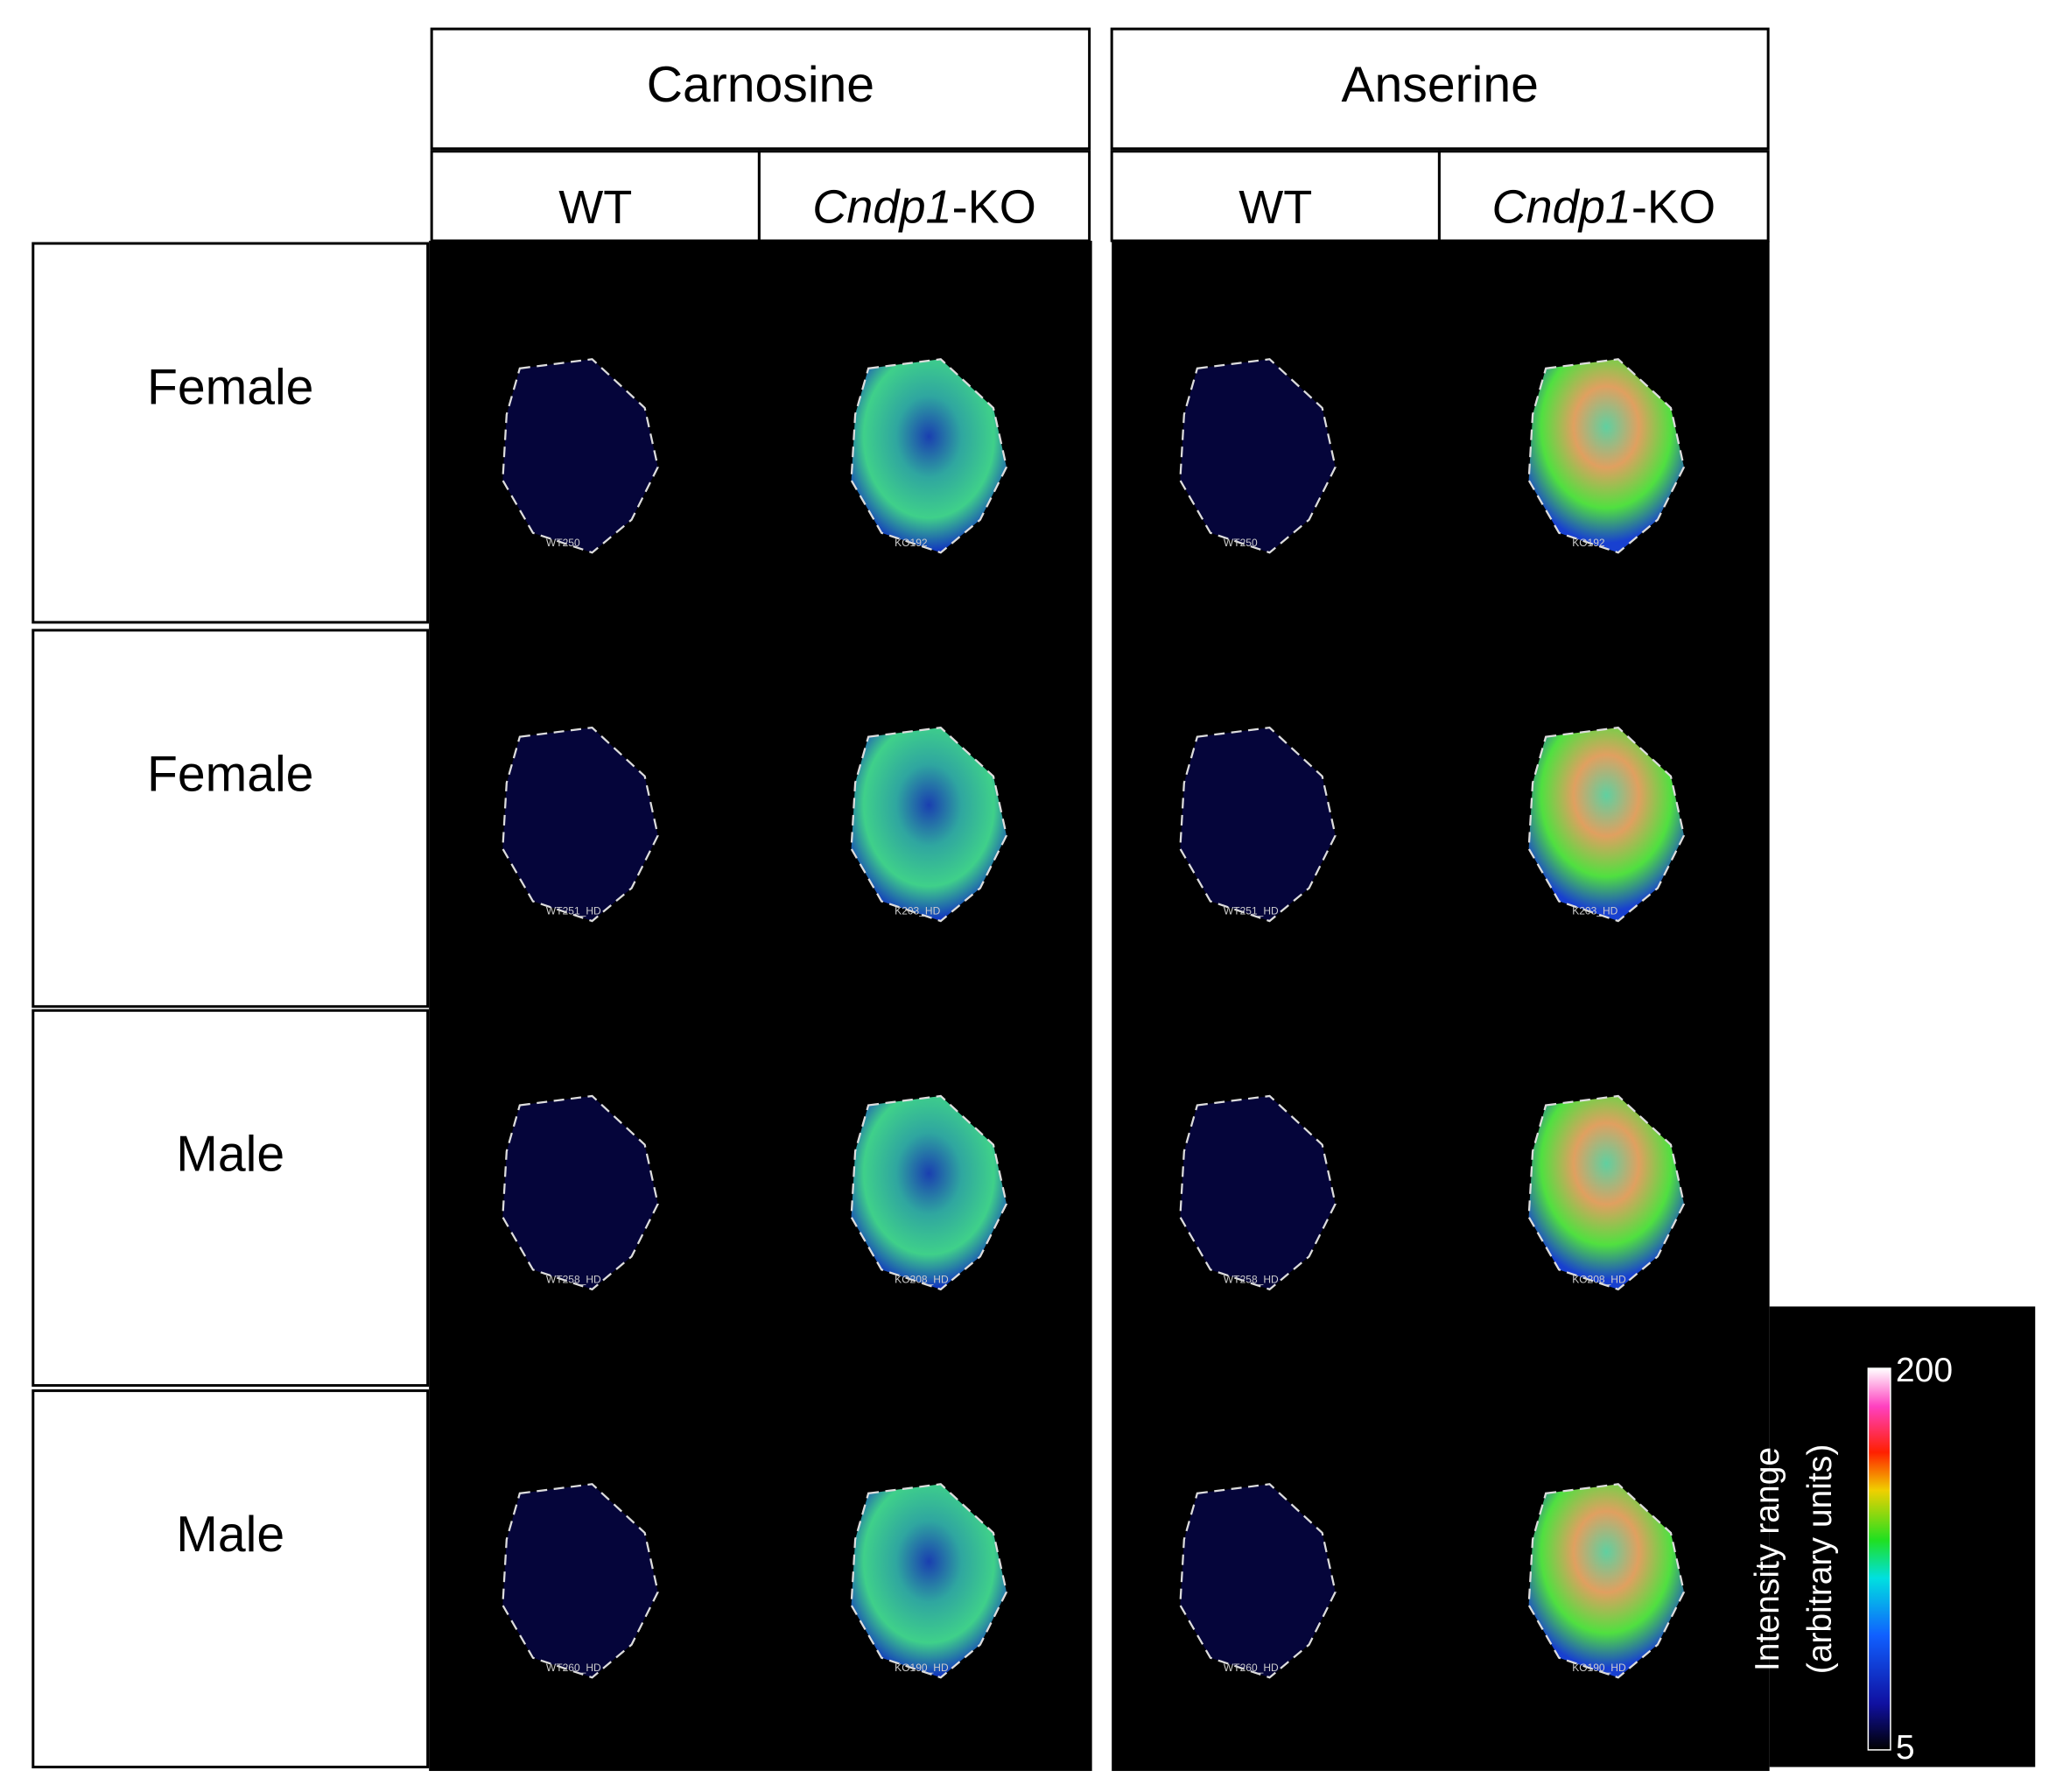 The height and width of the screenshot is (1792, 2063). Describe the element at coordinates (1902, 1536) in the screenshot. I see `colorbar-bg` at that location.